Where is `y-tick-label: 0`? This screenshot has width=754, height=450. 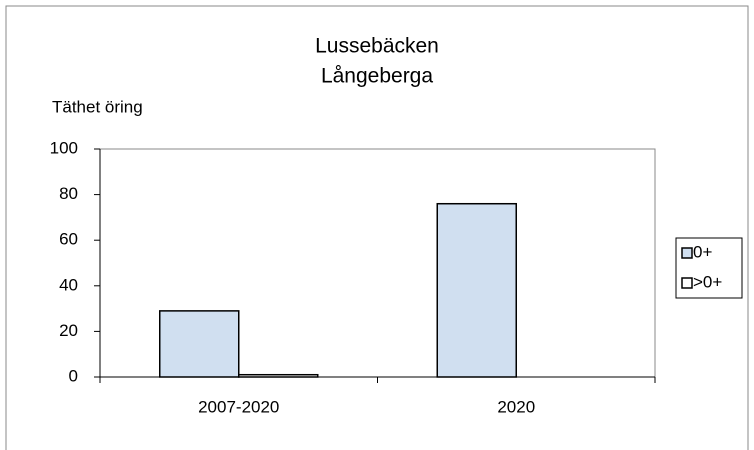 y-tick-label: 0 is located at coordinates (73, 375).